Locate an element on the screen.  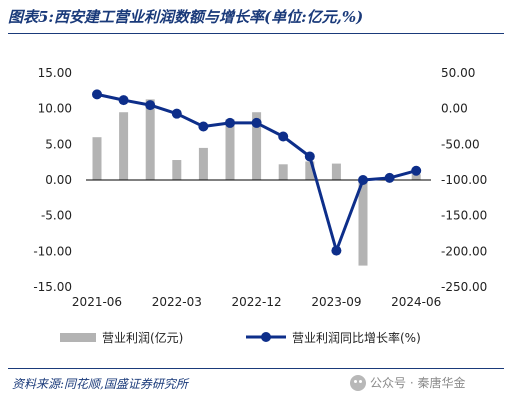
source-note: 资料来源:同花顺,国盛证券研究所 is located at coordinates (100, 384).